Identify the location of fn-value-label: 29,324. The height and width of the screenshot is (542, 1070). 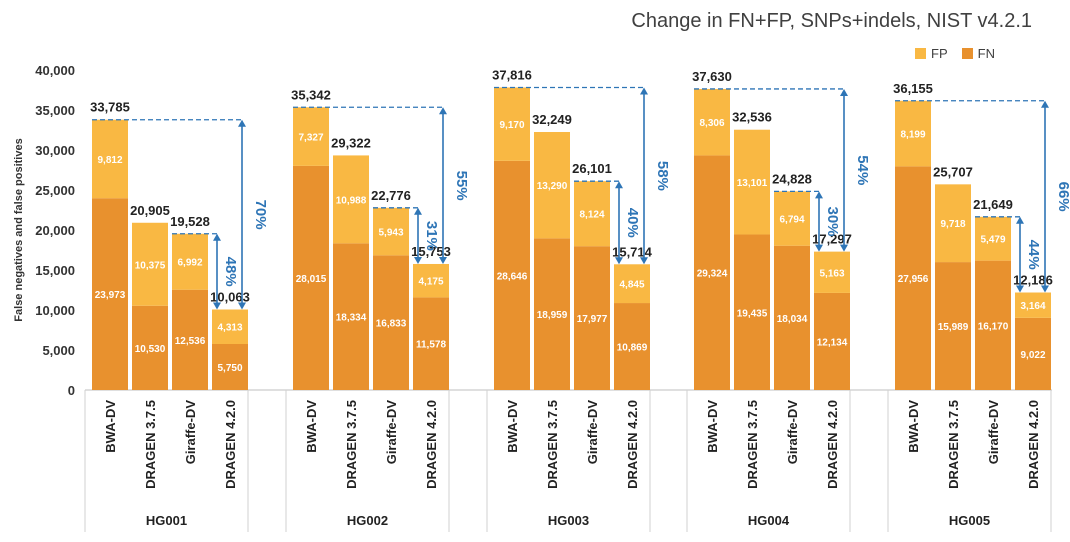
(712, 274).